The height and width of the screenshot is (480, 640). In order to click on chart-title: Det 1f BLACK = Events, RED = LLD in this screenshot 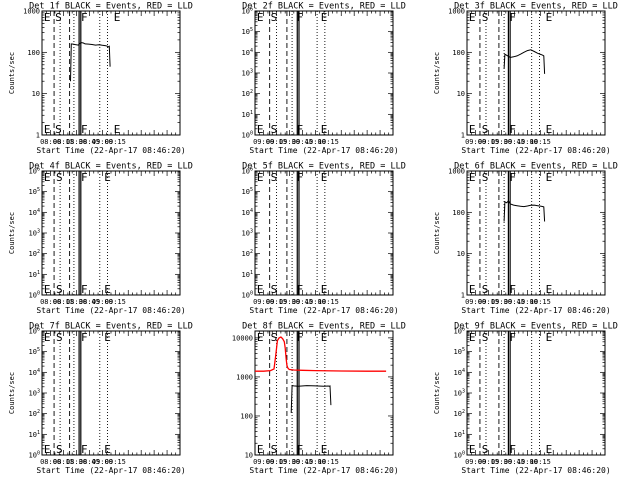, I will do `click(111, 7)`.